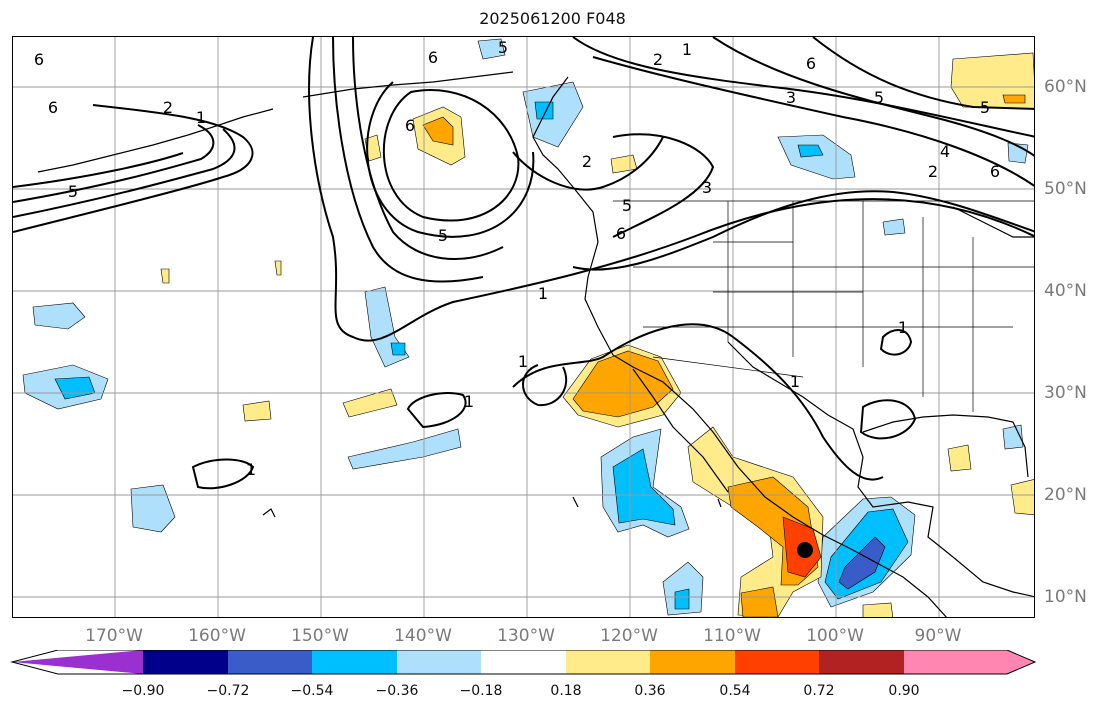  I want to click on colorbar-tick-label: 0.18, so click(566, 691).